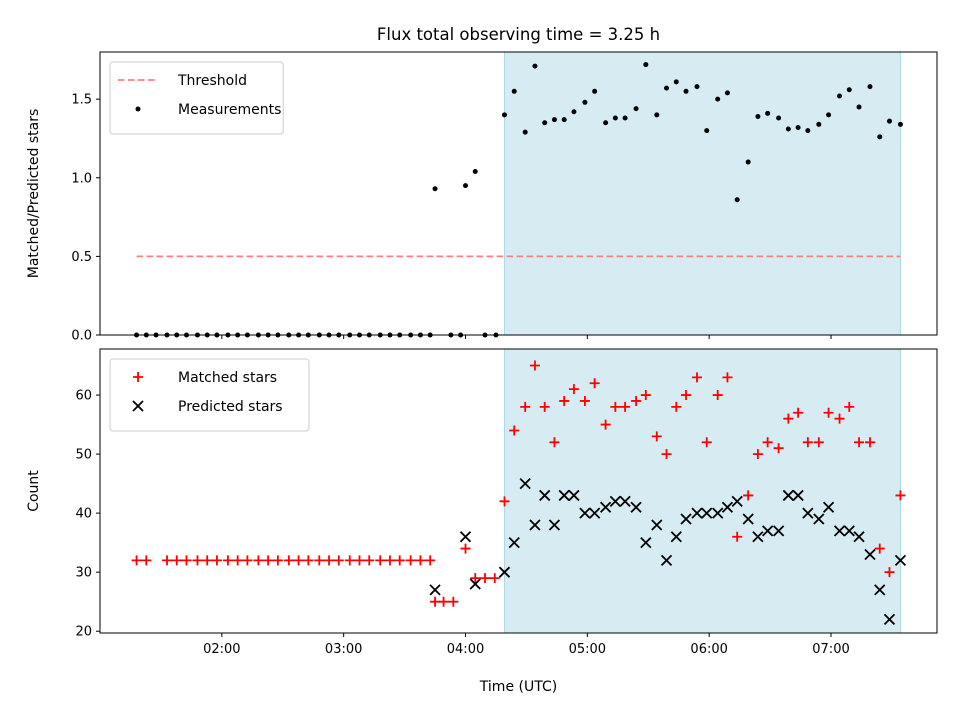 The height and width of the screenshot is (720, 960). I want to click on series-predicted-stars, so click(668, 551).